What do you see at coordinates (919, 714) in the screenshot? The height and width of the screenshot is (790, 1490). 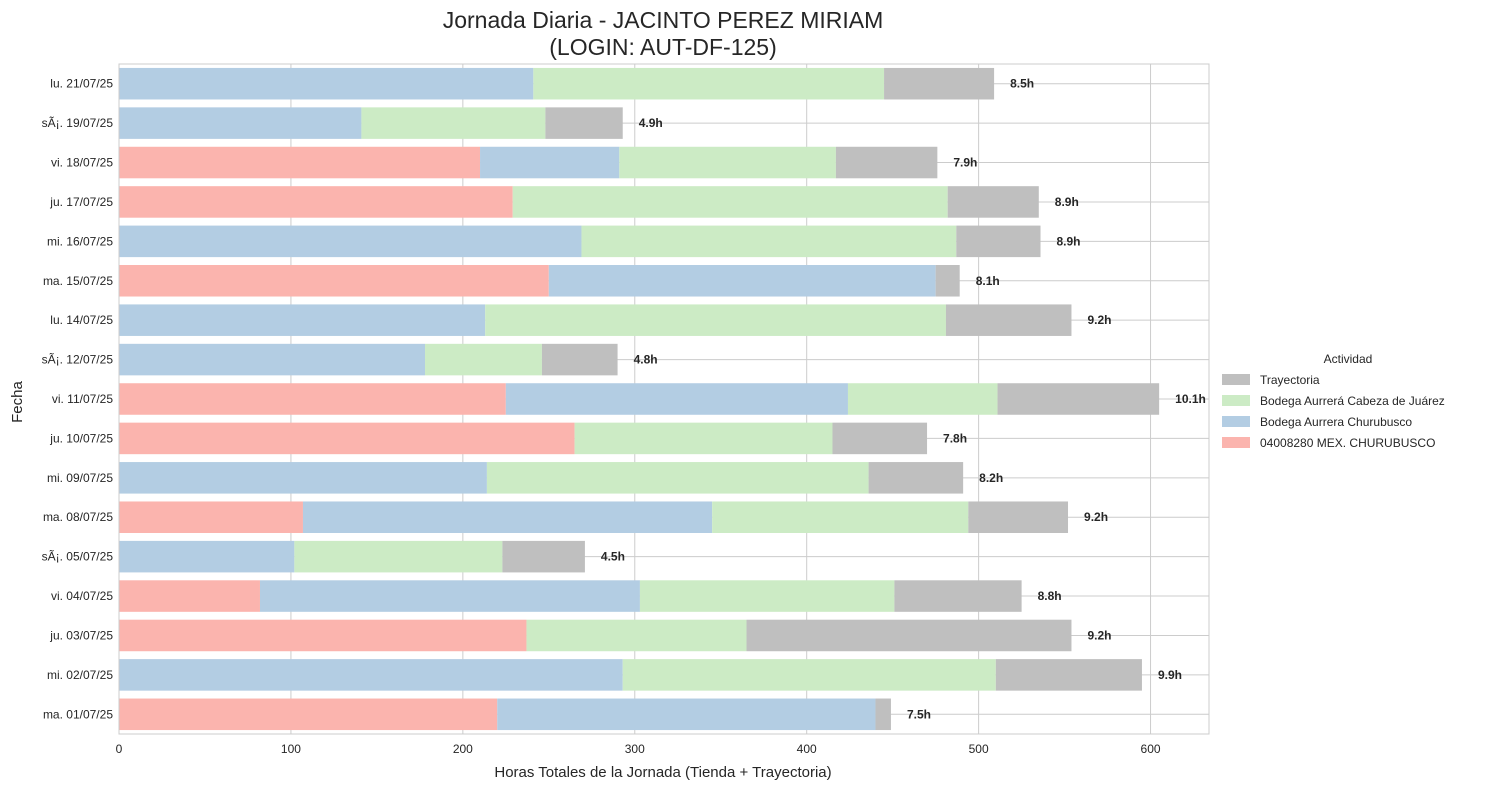 I see `total-label: 7.5h` at bounding box center [919, 714].